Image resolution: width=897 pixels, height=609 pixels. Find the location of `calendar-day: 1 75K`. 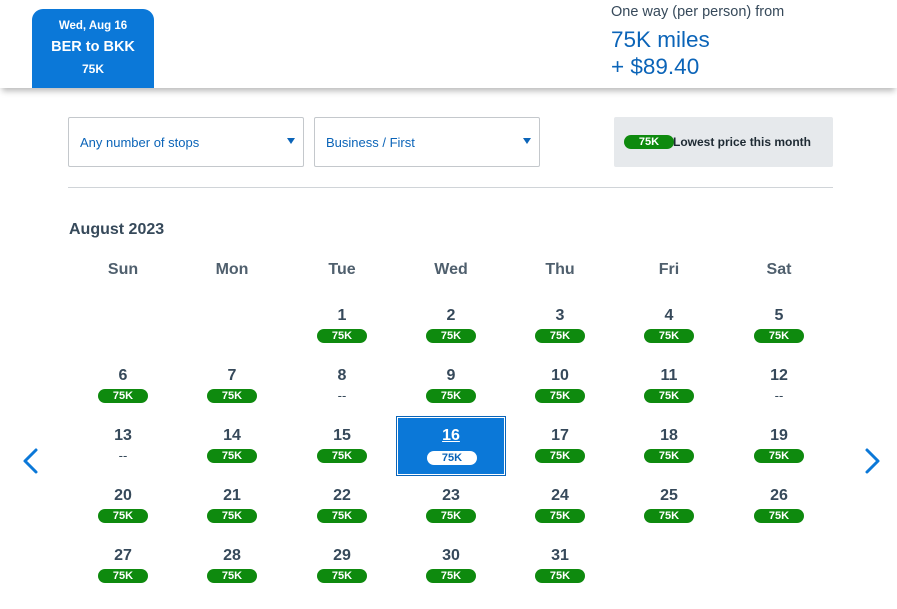

calendar-day: 1 75K is located at coordinates (342, 326).